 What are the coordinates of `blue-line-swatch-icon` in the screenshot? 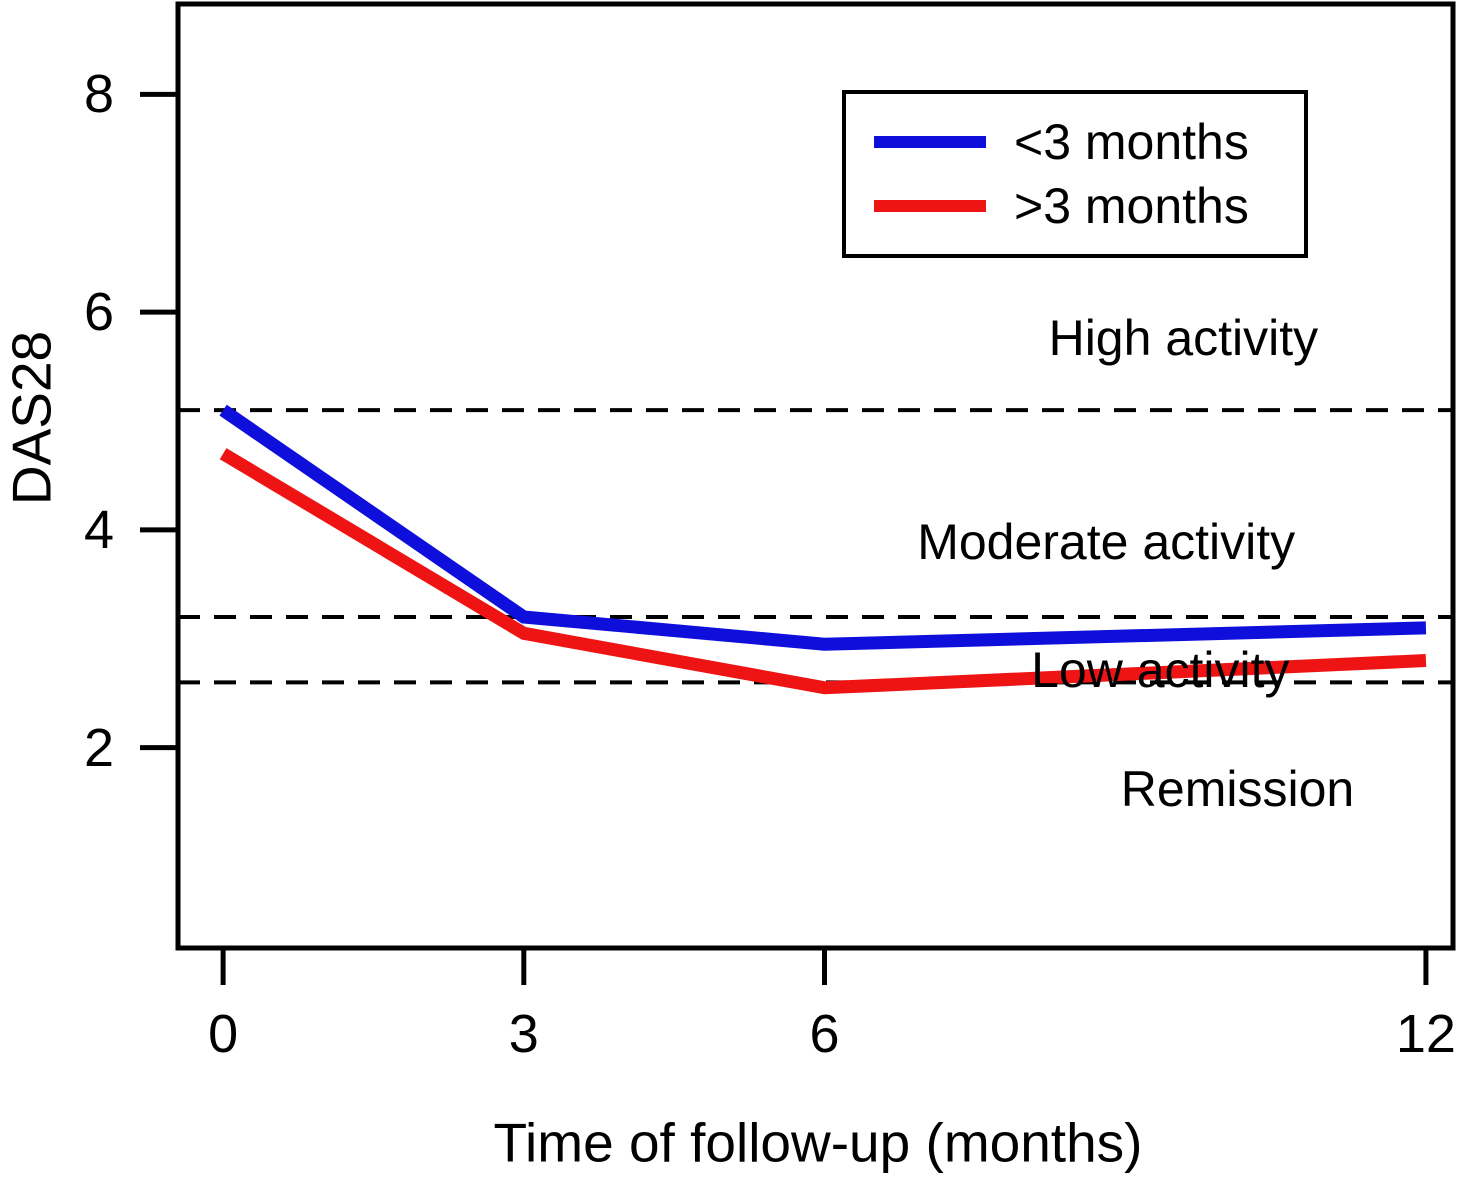 It's located at (930, 142).